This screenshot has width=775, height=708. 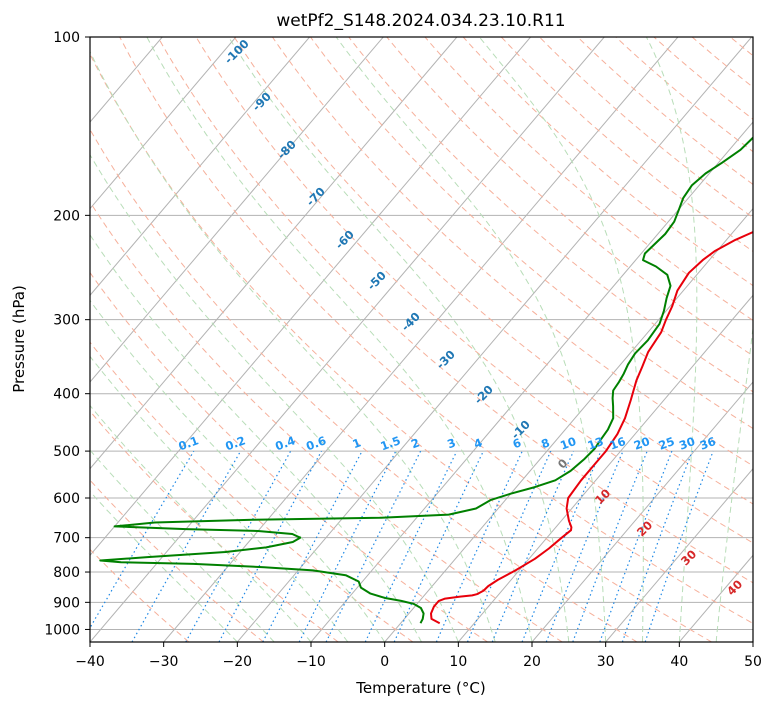 I want to click on mixing-ratio-label: 0.4, so click(x=285, y=443).